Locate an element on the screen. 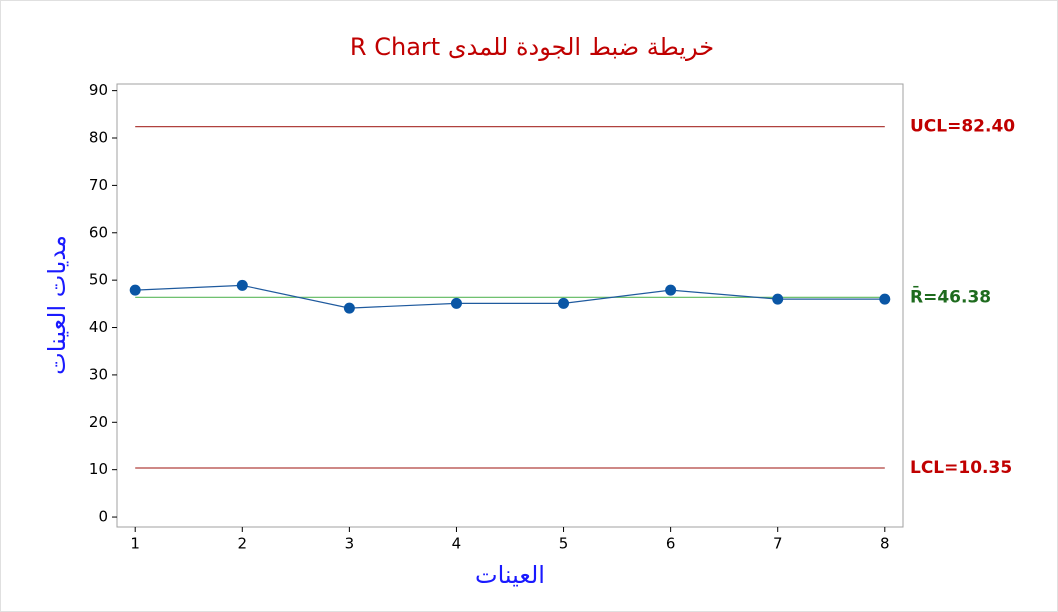 The width and height of the screenshot is (1058, 612). y-tick-label: 40 is located at coordinates (98, 327).